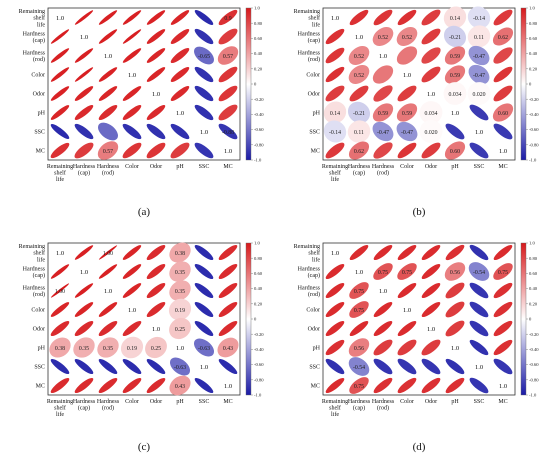  What do you see at coordinates (144, 447) in the screenshot?
I see `panel-label: (c)` at bounding box center [144, 447].